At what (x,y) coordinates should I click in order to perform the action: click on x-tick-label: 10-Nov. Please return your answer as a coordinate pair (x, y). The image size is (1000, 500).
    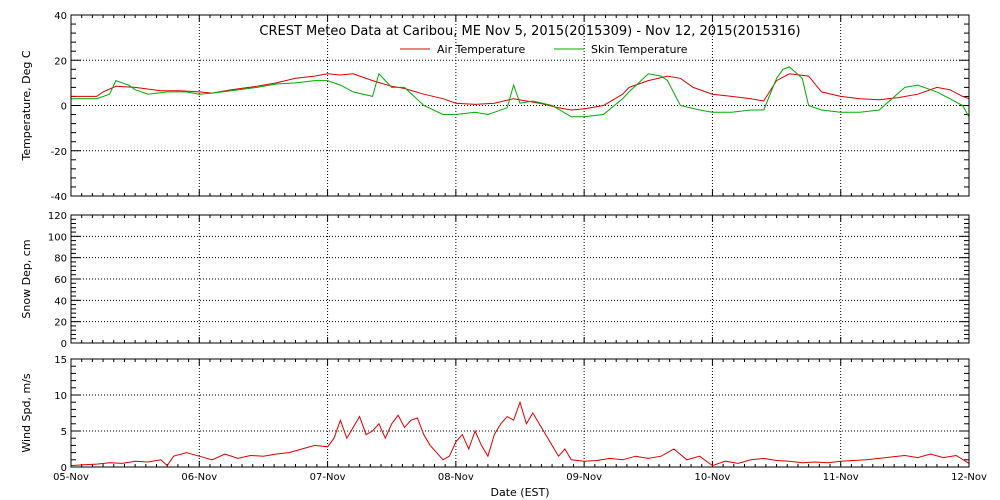
    Looking at the image, I should click on (712, 477).